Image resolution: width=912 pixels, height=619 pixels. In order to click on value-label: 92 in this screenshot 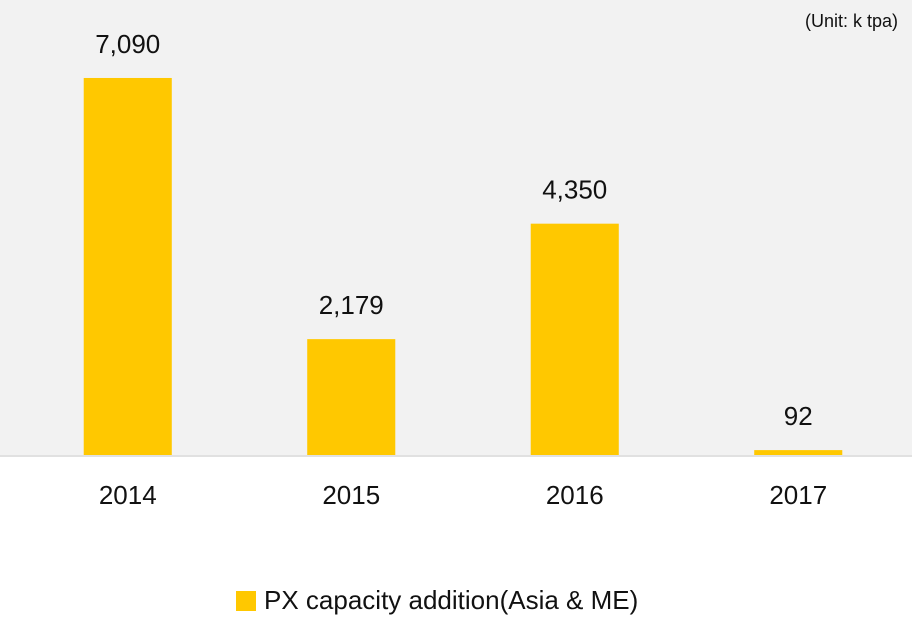, I will do `click(798, 416)`.